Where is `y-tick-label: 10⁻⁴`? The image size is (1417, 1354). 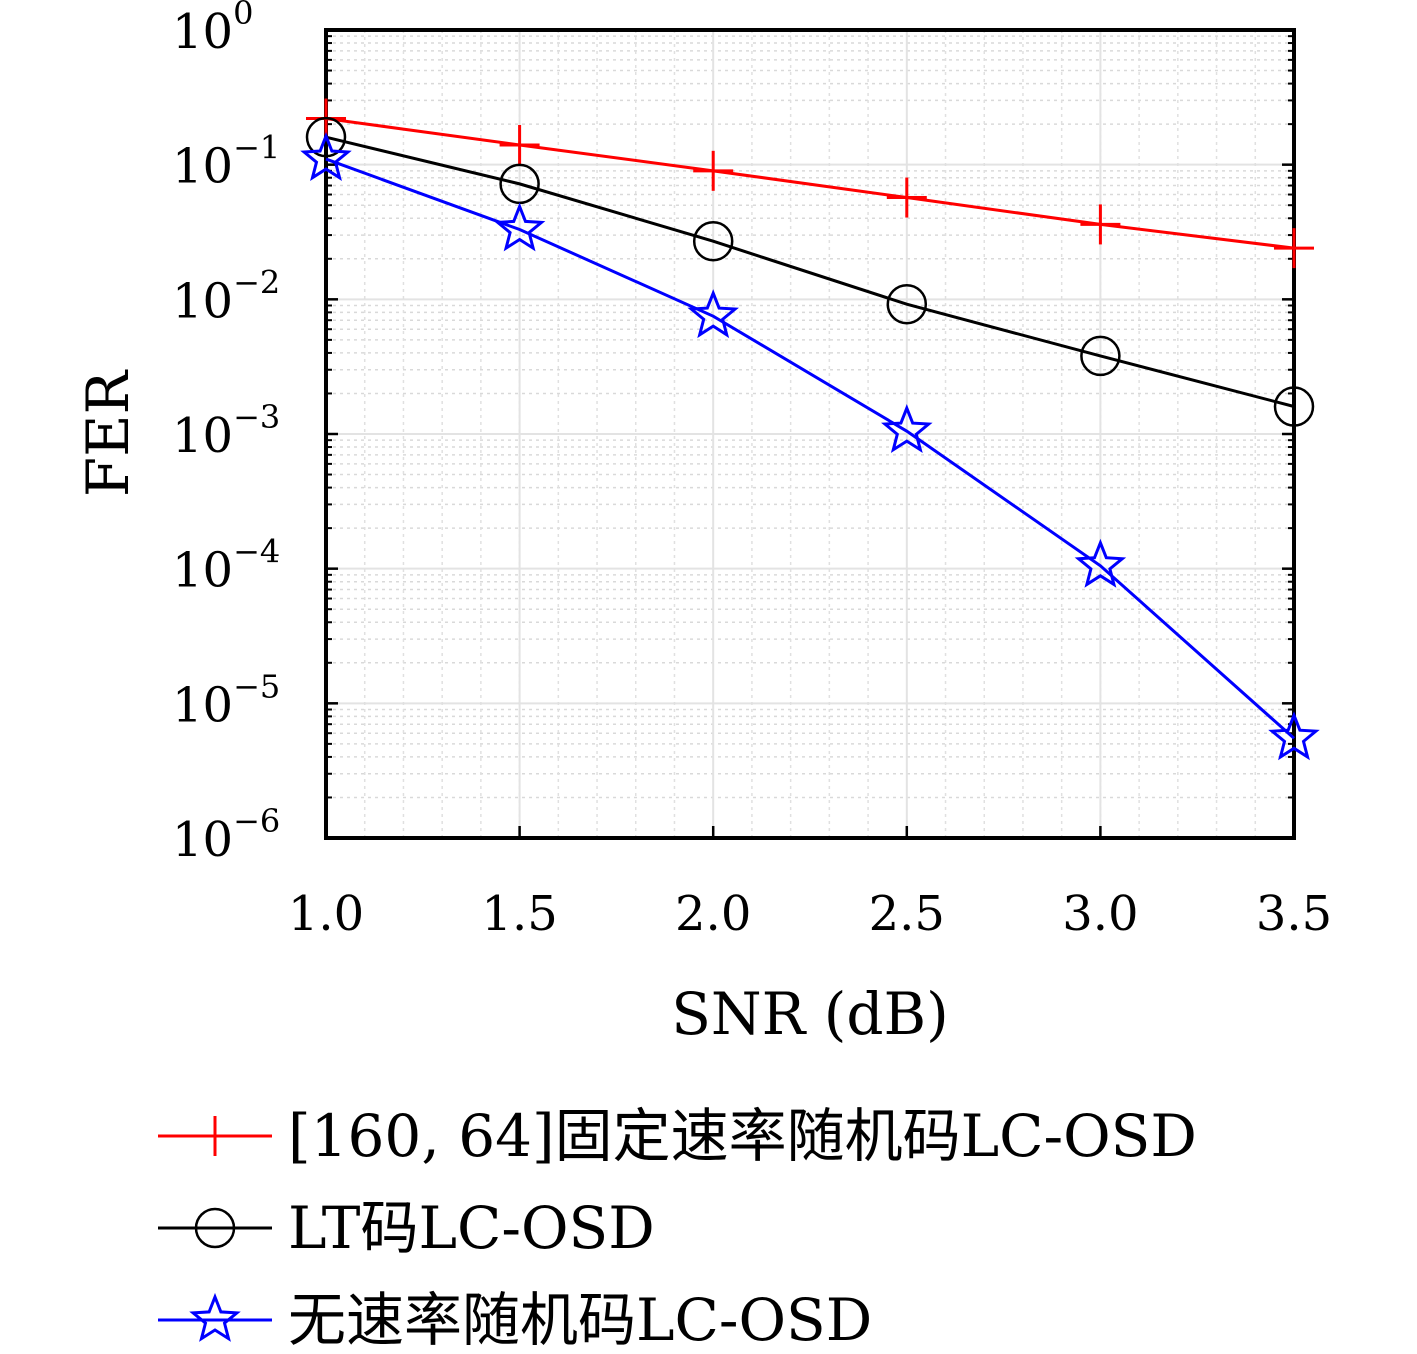
y-tick-label: 10⁻⁴ is located at coordinates (226, 566).